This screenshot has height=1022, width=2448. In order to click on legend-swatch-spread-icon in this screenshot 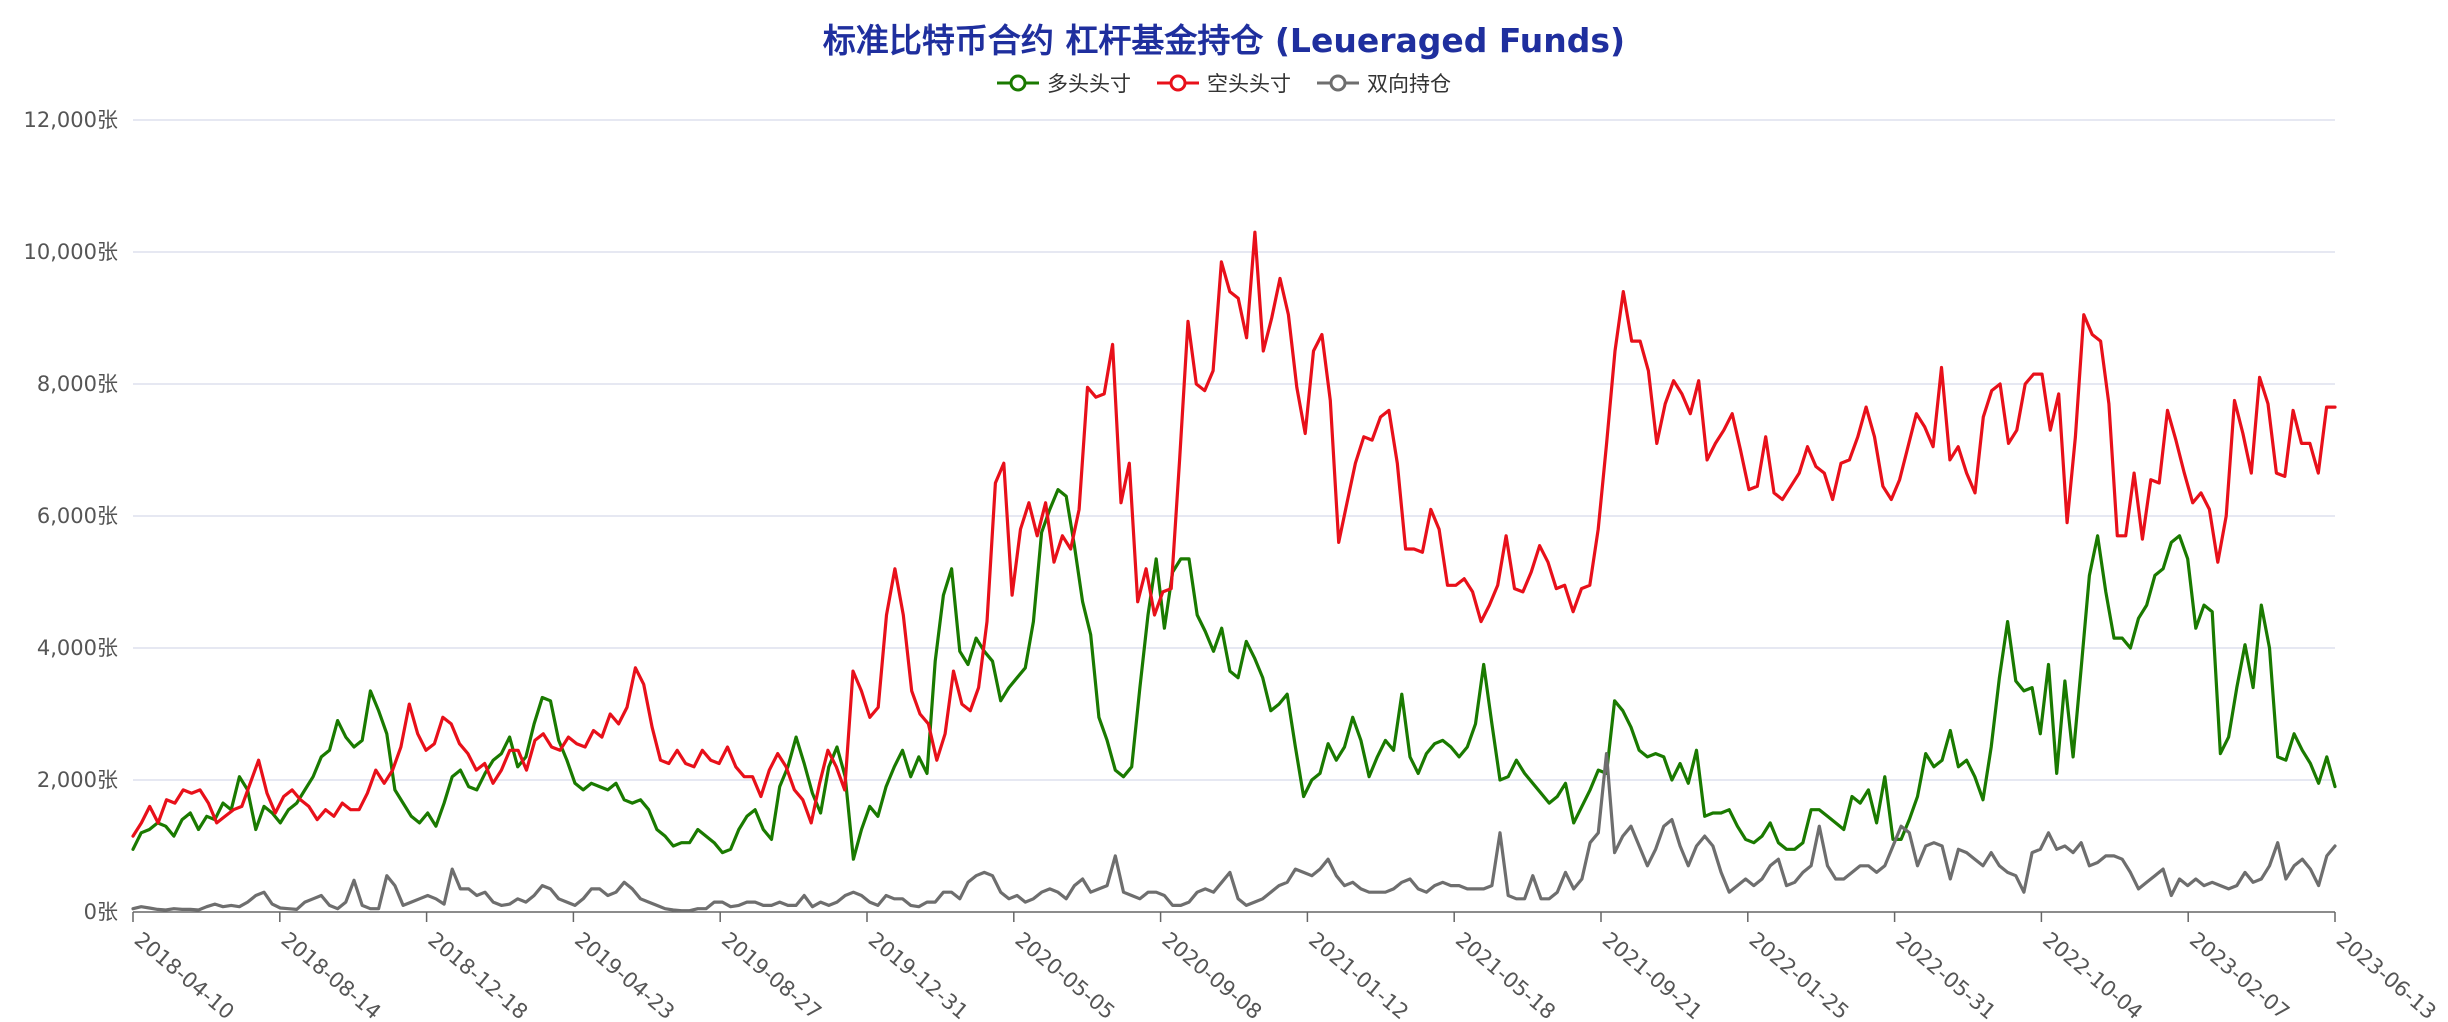, I will do `click(1338, 83)`.